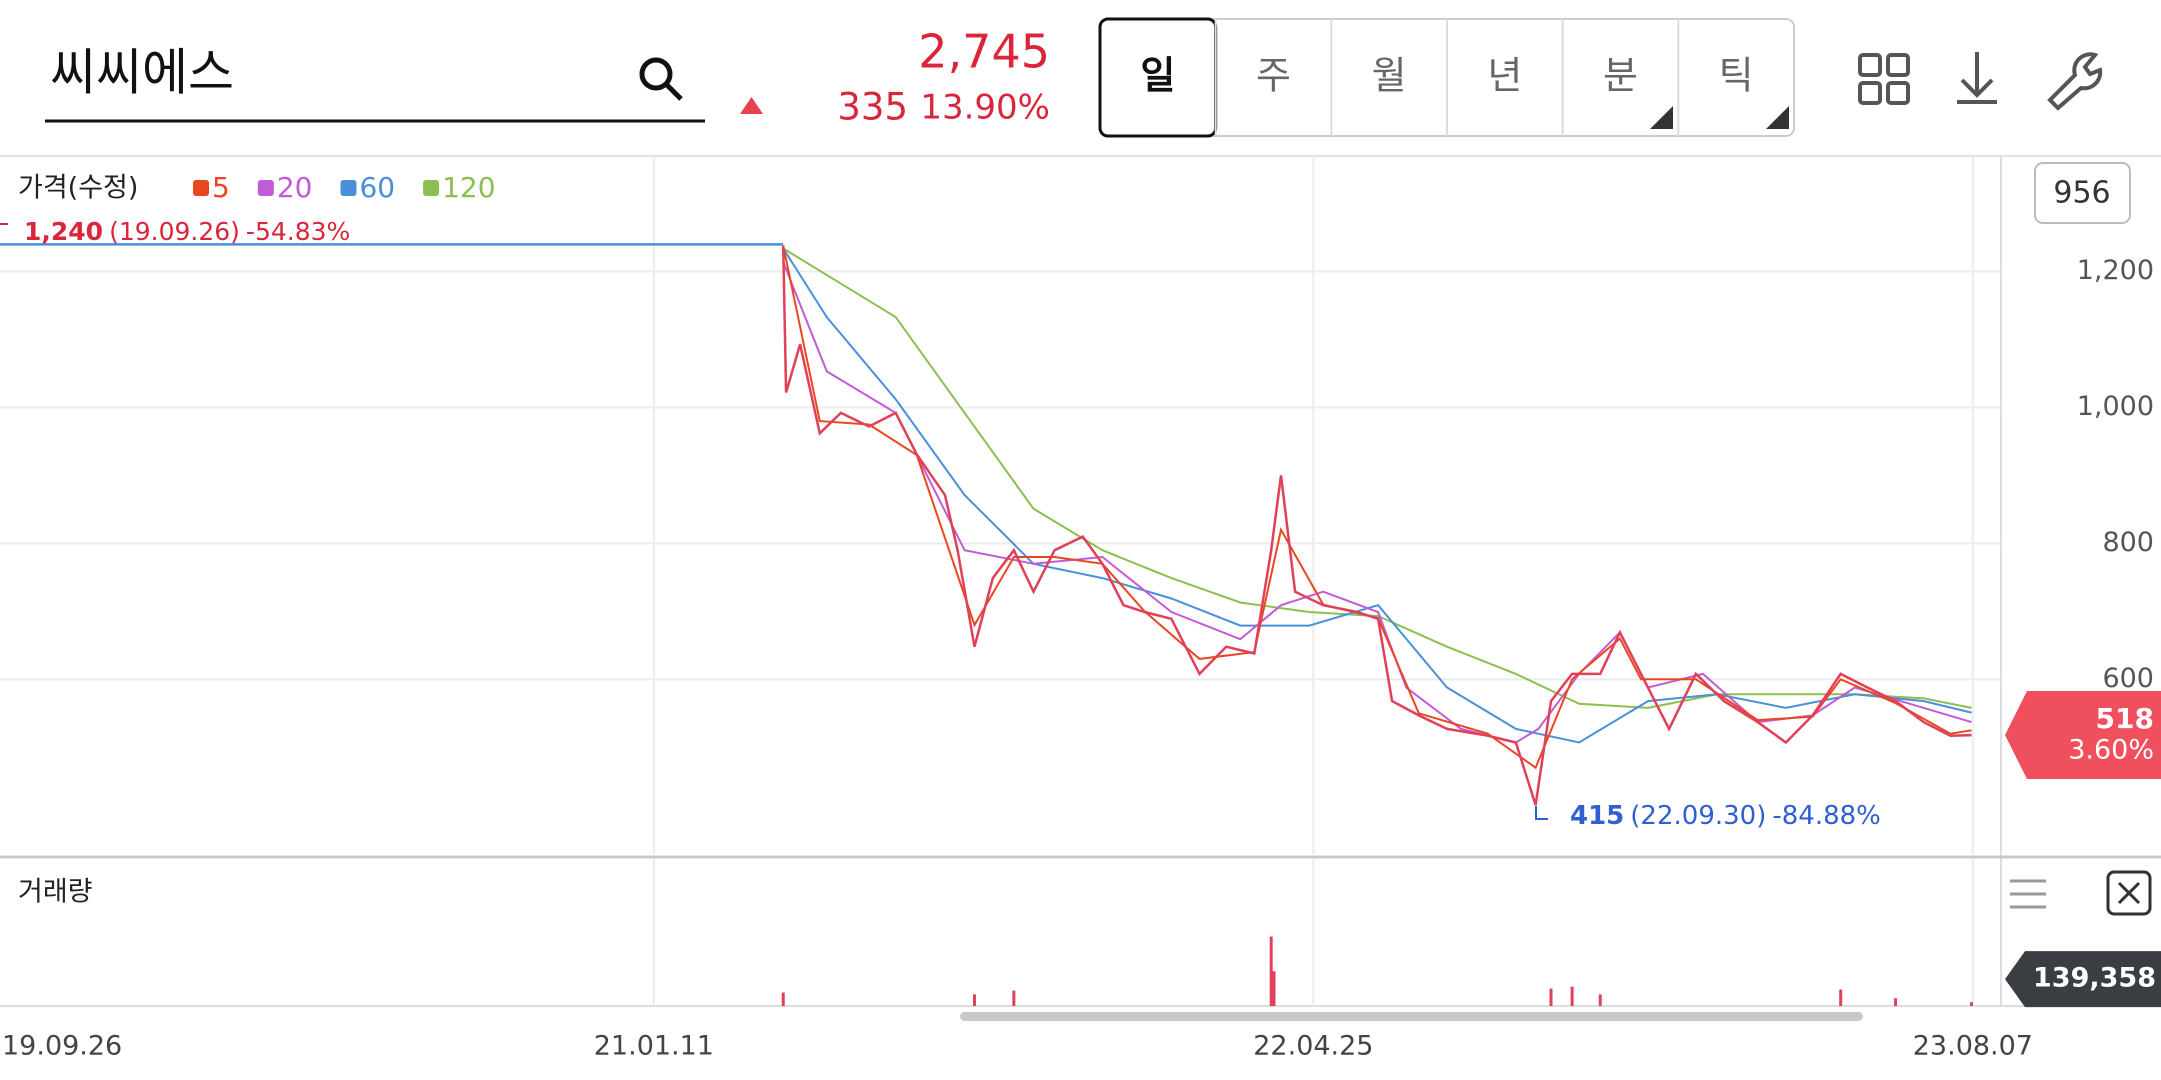  I want to click on tab: 분, so click(1620, 76).